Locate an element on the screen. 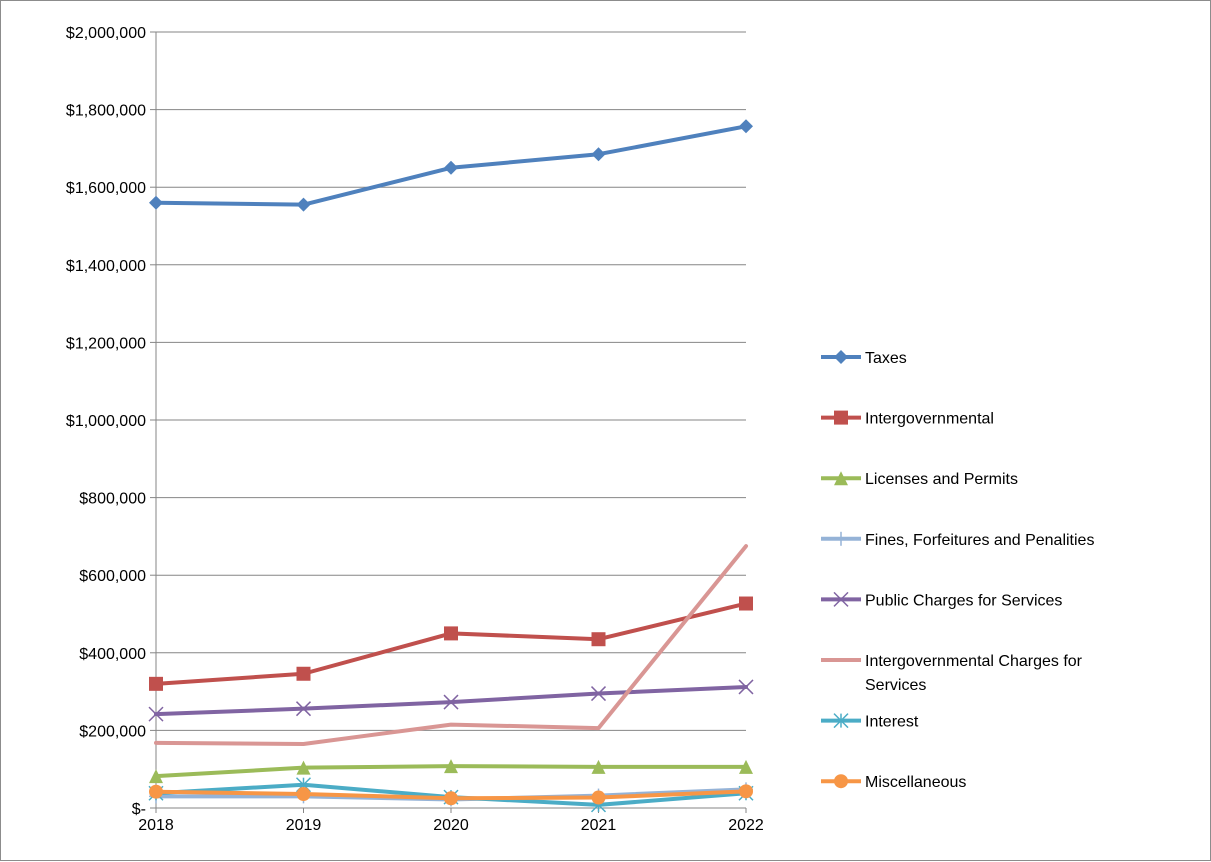  legend-item-licenses-and-permits: Licenses and Permits is located at coordinates (919, 479).